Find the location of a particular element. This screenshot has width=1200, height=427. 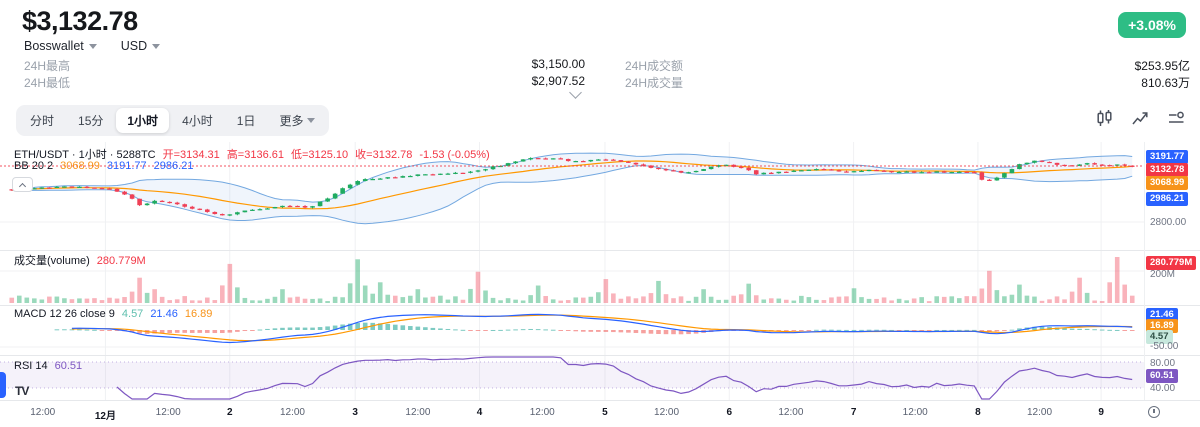

stat-24h-low-value: $2,907.52 is located at coordinates (558, 81).